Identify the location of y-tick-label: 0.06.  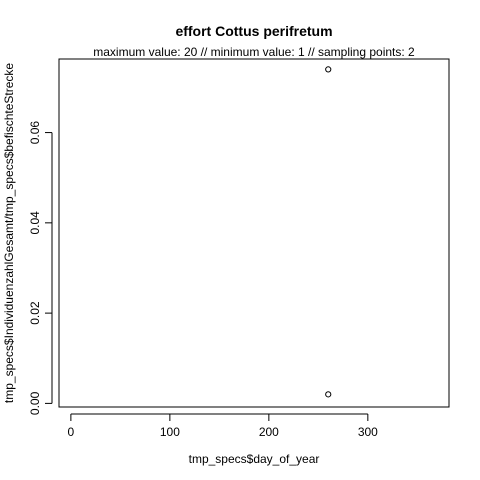
(35, 133).